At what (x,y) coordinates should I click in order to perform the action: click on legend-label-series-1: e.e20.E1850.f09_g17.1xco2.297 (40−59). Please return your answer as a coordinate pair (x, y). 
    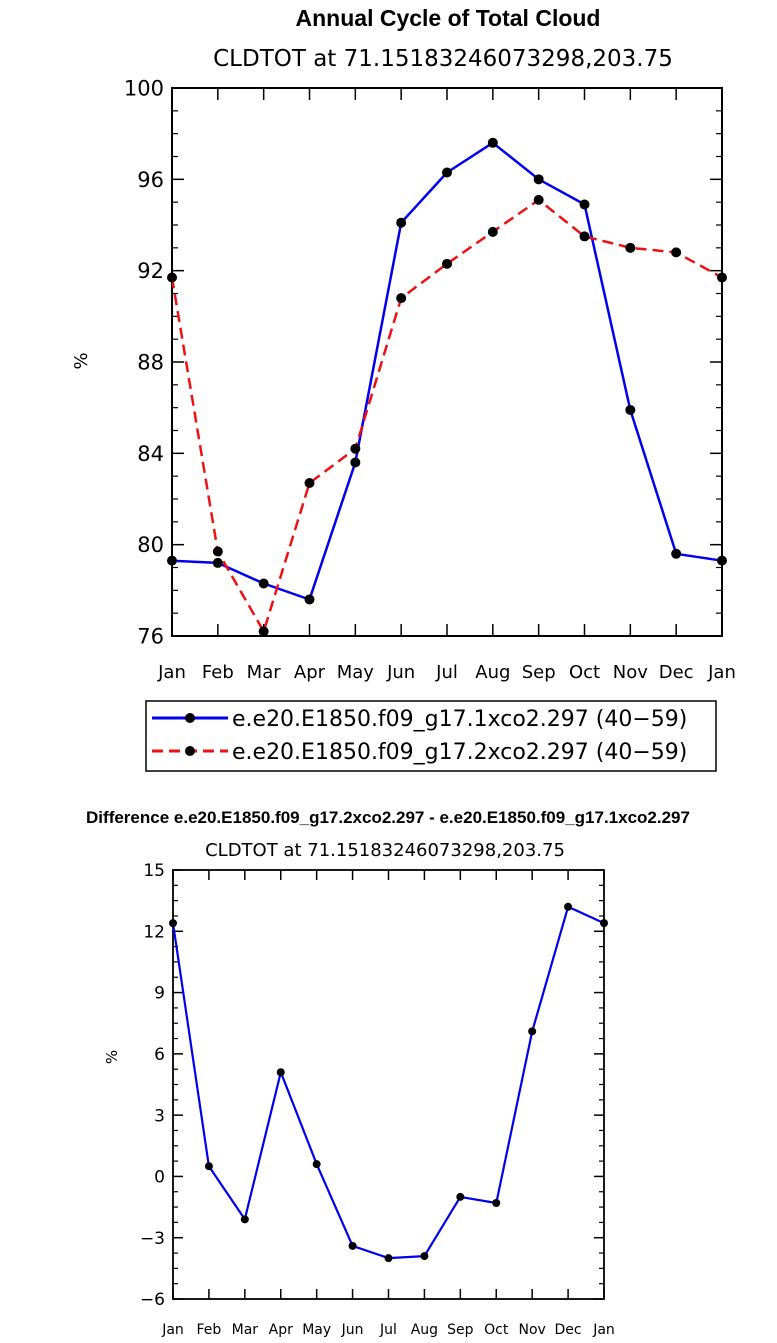
    Looking at the image, I should click on (459, 719).